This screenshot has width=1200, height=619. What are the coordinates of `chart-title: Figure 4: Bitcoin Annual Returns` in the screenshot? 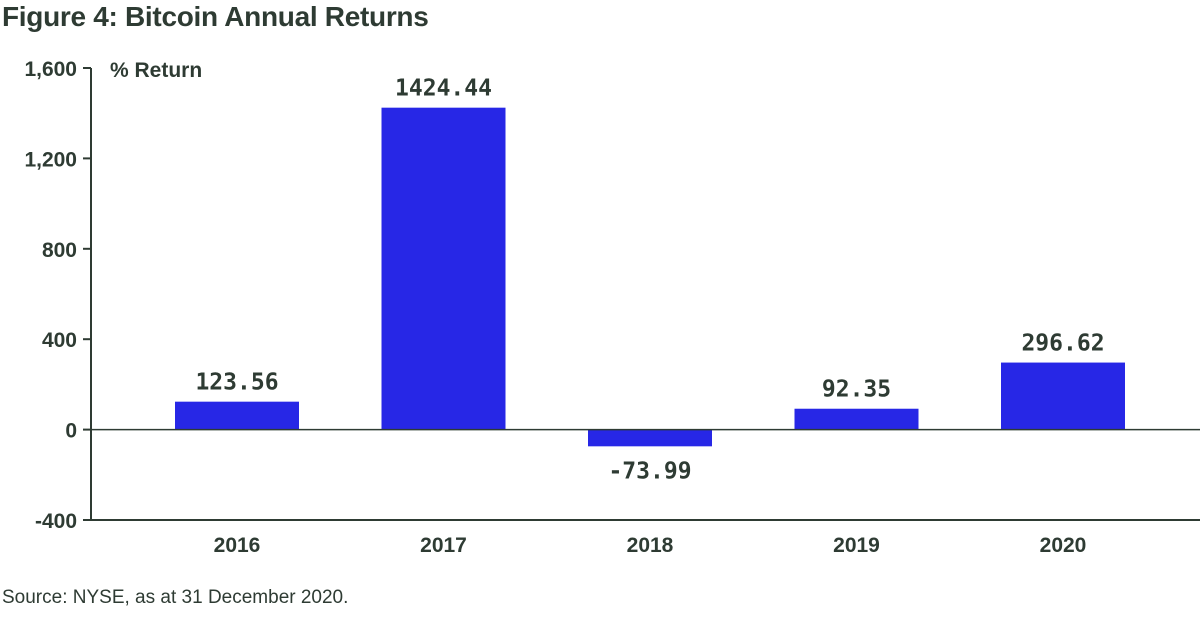 It's located at (215, 16).